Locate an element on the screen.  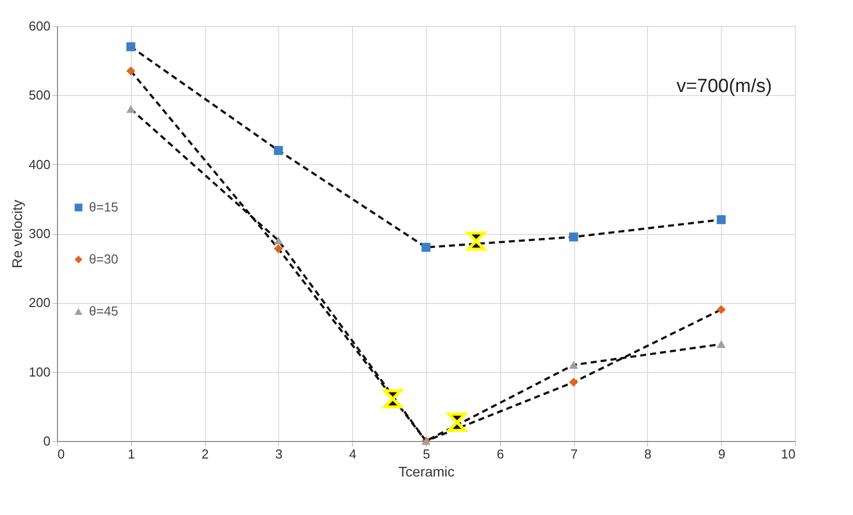
x-tick-label: 9 is located at coordinates (722, 454).